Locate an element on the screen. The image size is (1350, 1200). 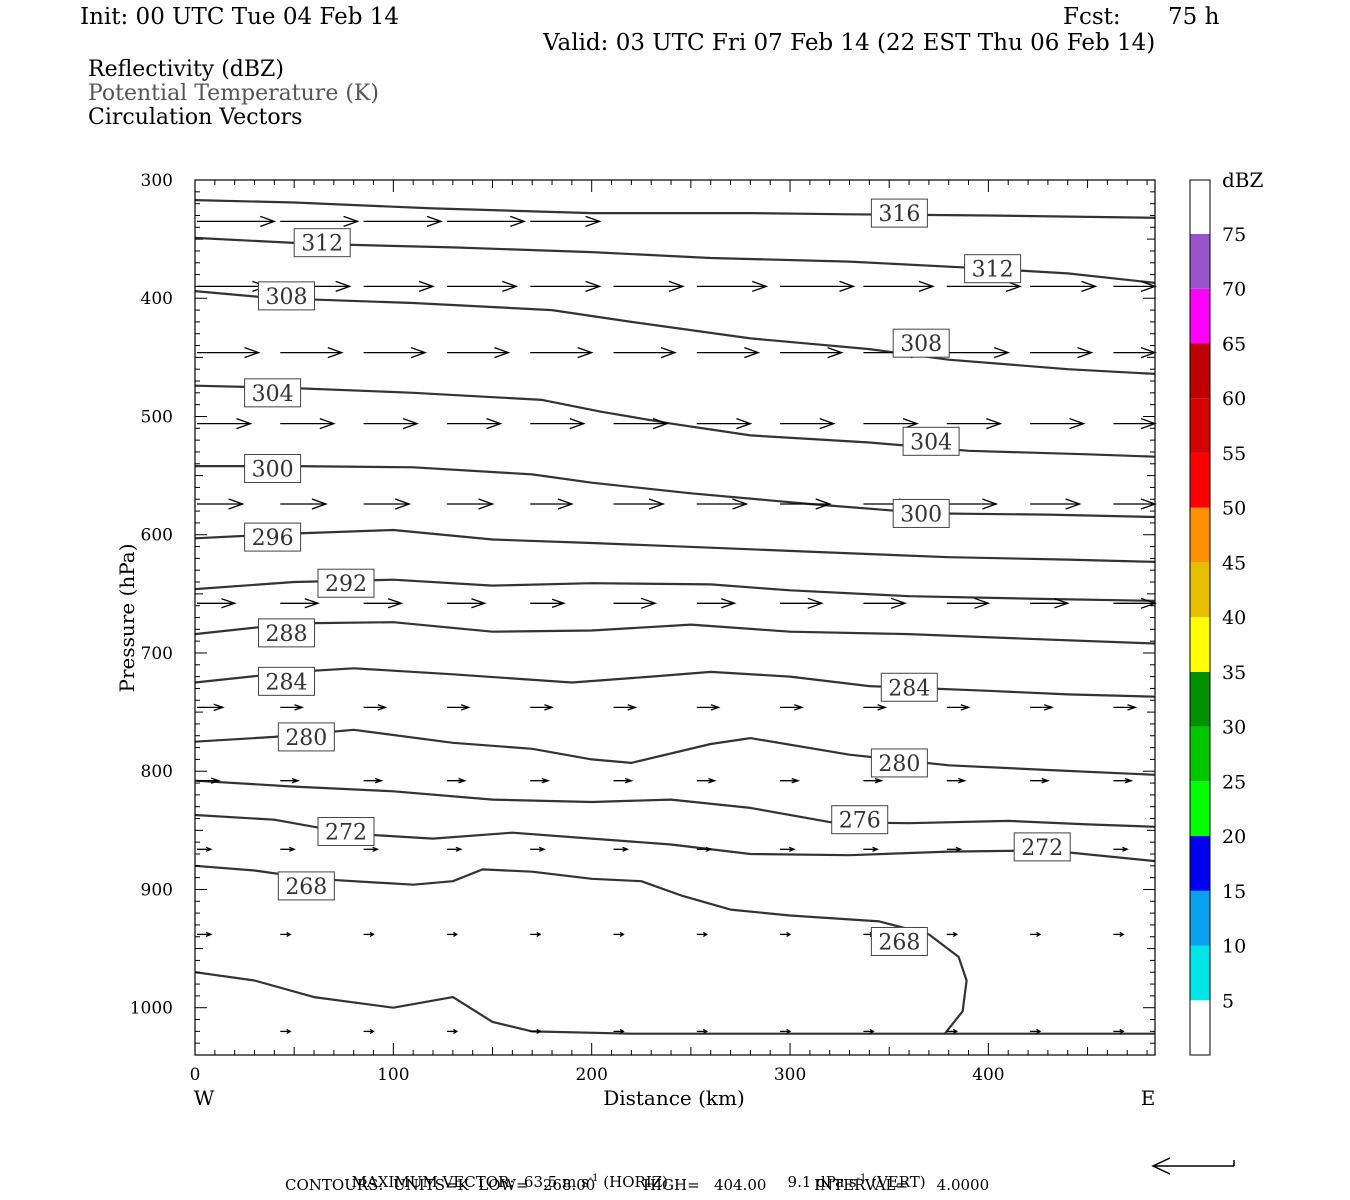
x-tick-label: 300 is located at coordinates (790, 1075).